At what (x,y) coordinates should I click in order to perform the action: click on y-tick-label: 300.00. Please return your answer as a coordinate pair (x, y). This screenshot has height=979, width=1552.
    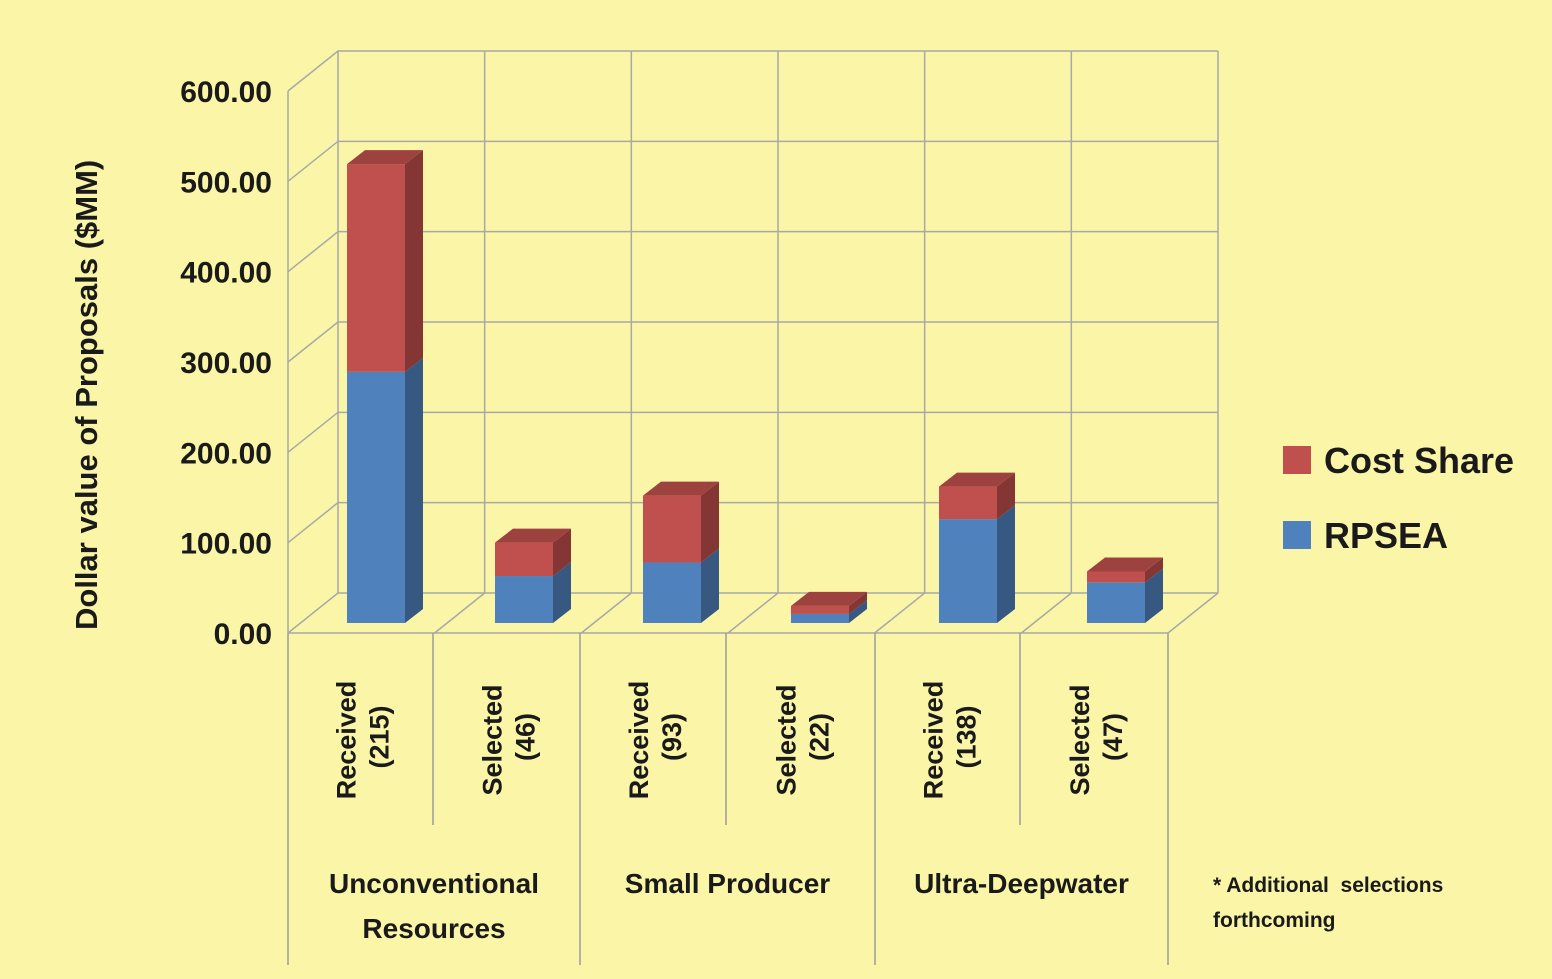
    Looking at the image, I should click on (226, 363).